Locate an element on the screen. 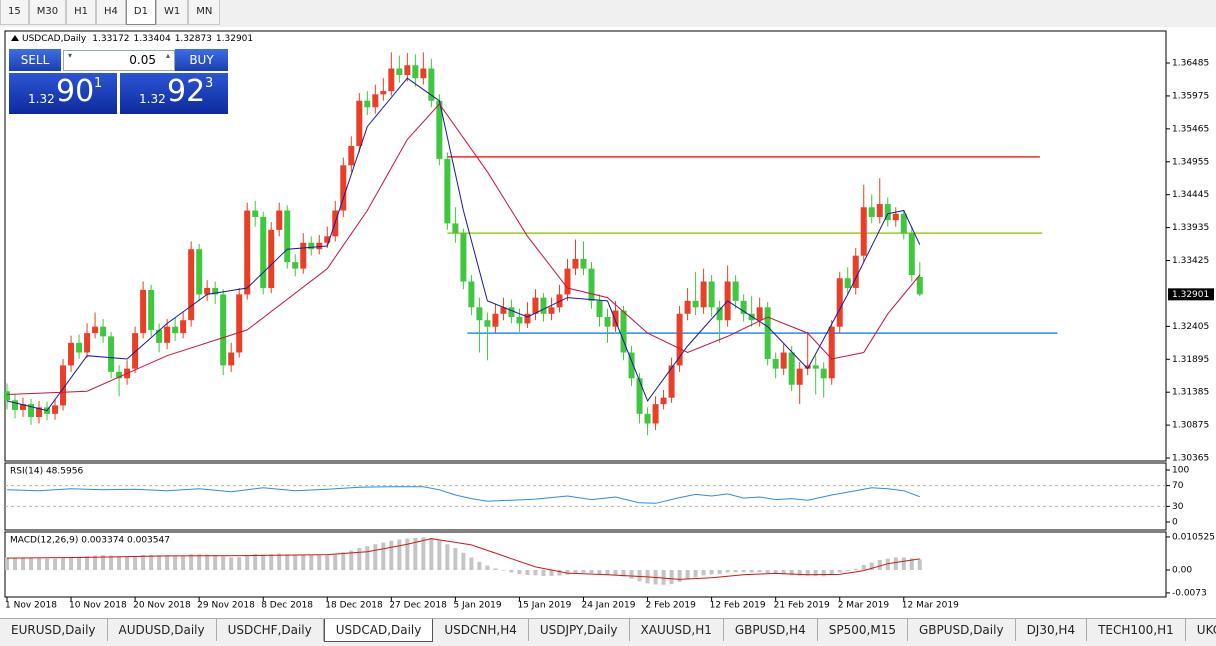 The width and height of the screenshot is (1216, 646). ask-big: 1.32 is located at coordinates (152, 99).